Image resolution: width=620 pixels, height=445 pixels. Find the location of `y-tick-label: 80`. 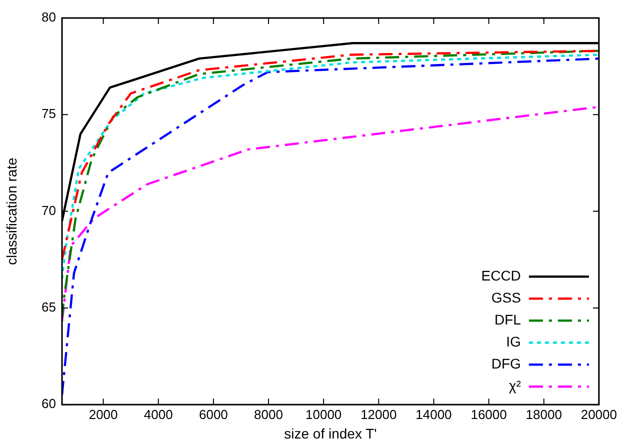

y-tick-label: 80 is located at coordinates (49, 17).